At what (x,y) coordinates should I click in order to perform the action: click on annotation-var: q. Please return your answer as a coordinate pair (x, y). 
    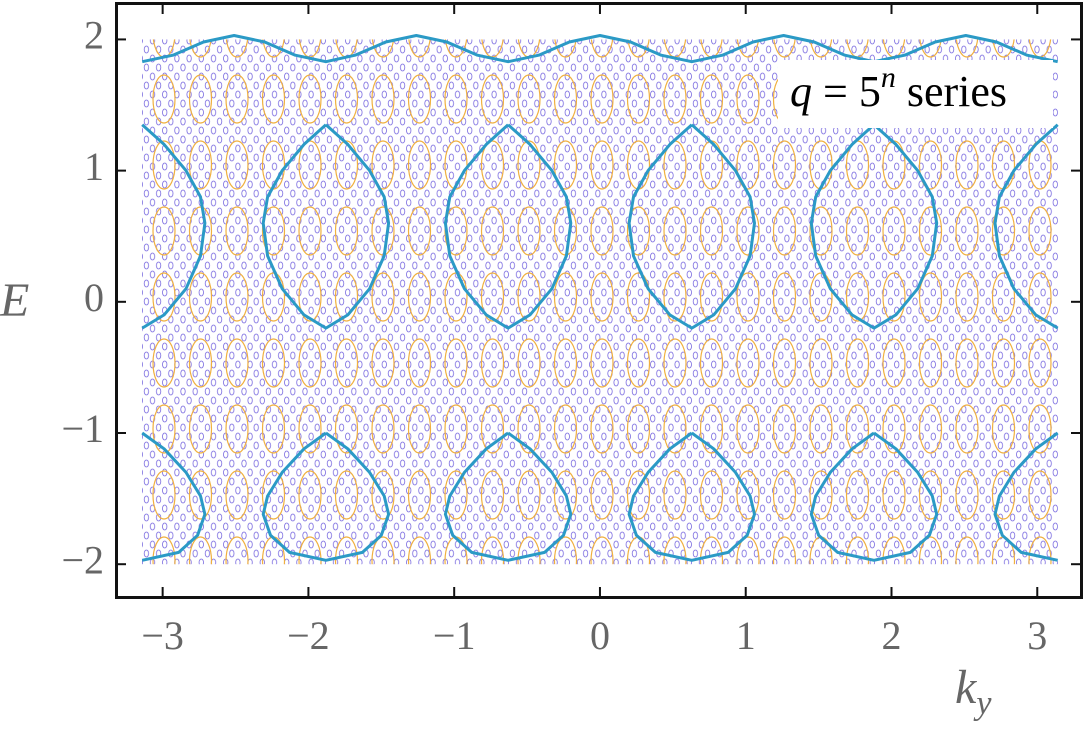
    Looking at the image, I should click on (801, 91).